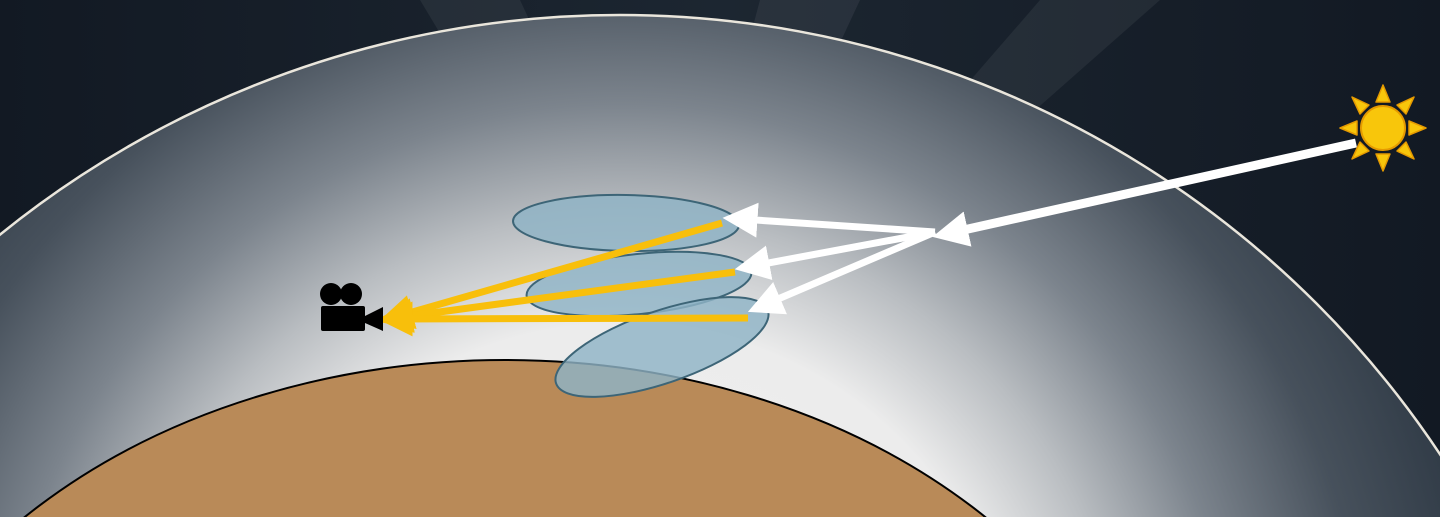 This screenshot has height=517, width=1440. I want to click on scattered-ray-lower, so click(563, 319).